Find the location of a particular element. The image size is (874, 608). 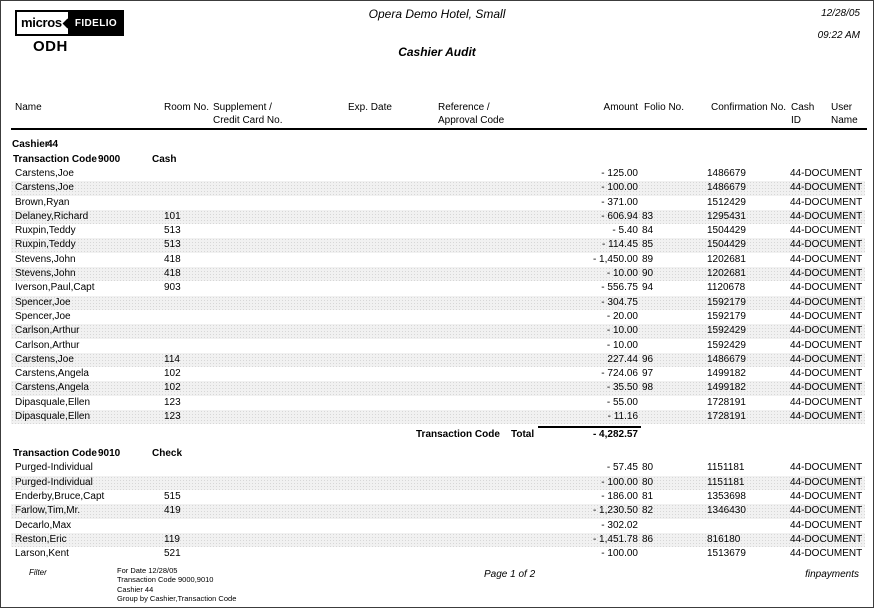

cell-amount: - 125.00 is located at coordinates (619, 173).